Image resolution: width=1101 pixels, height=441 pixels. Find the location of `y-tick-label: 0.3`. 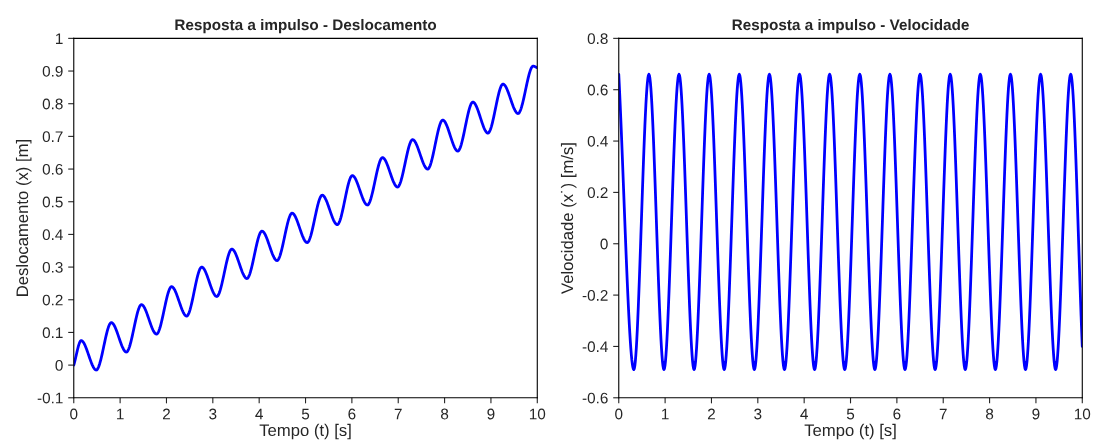

y-tick-label: 0.3 is located at coordinates (52, 267).